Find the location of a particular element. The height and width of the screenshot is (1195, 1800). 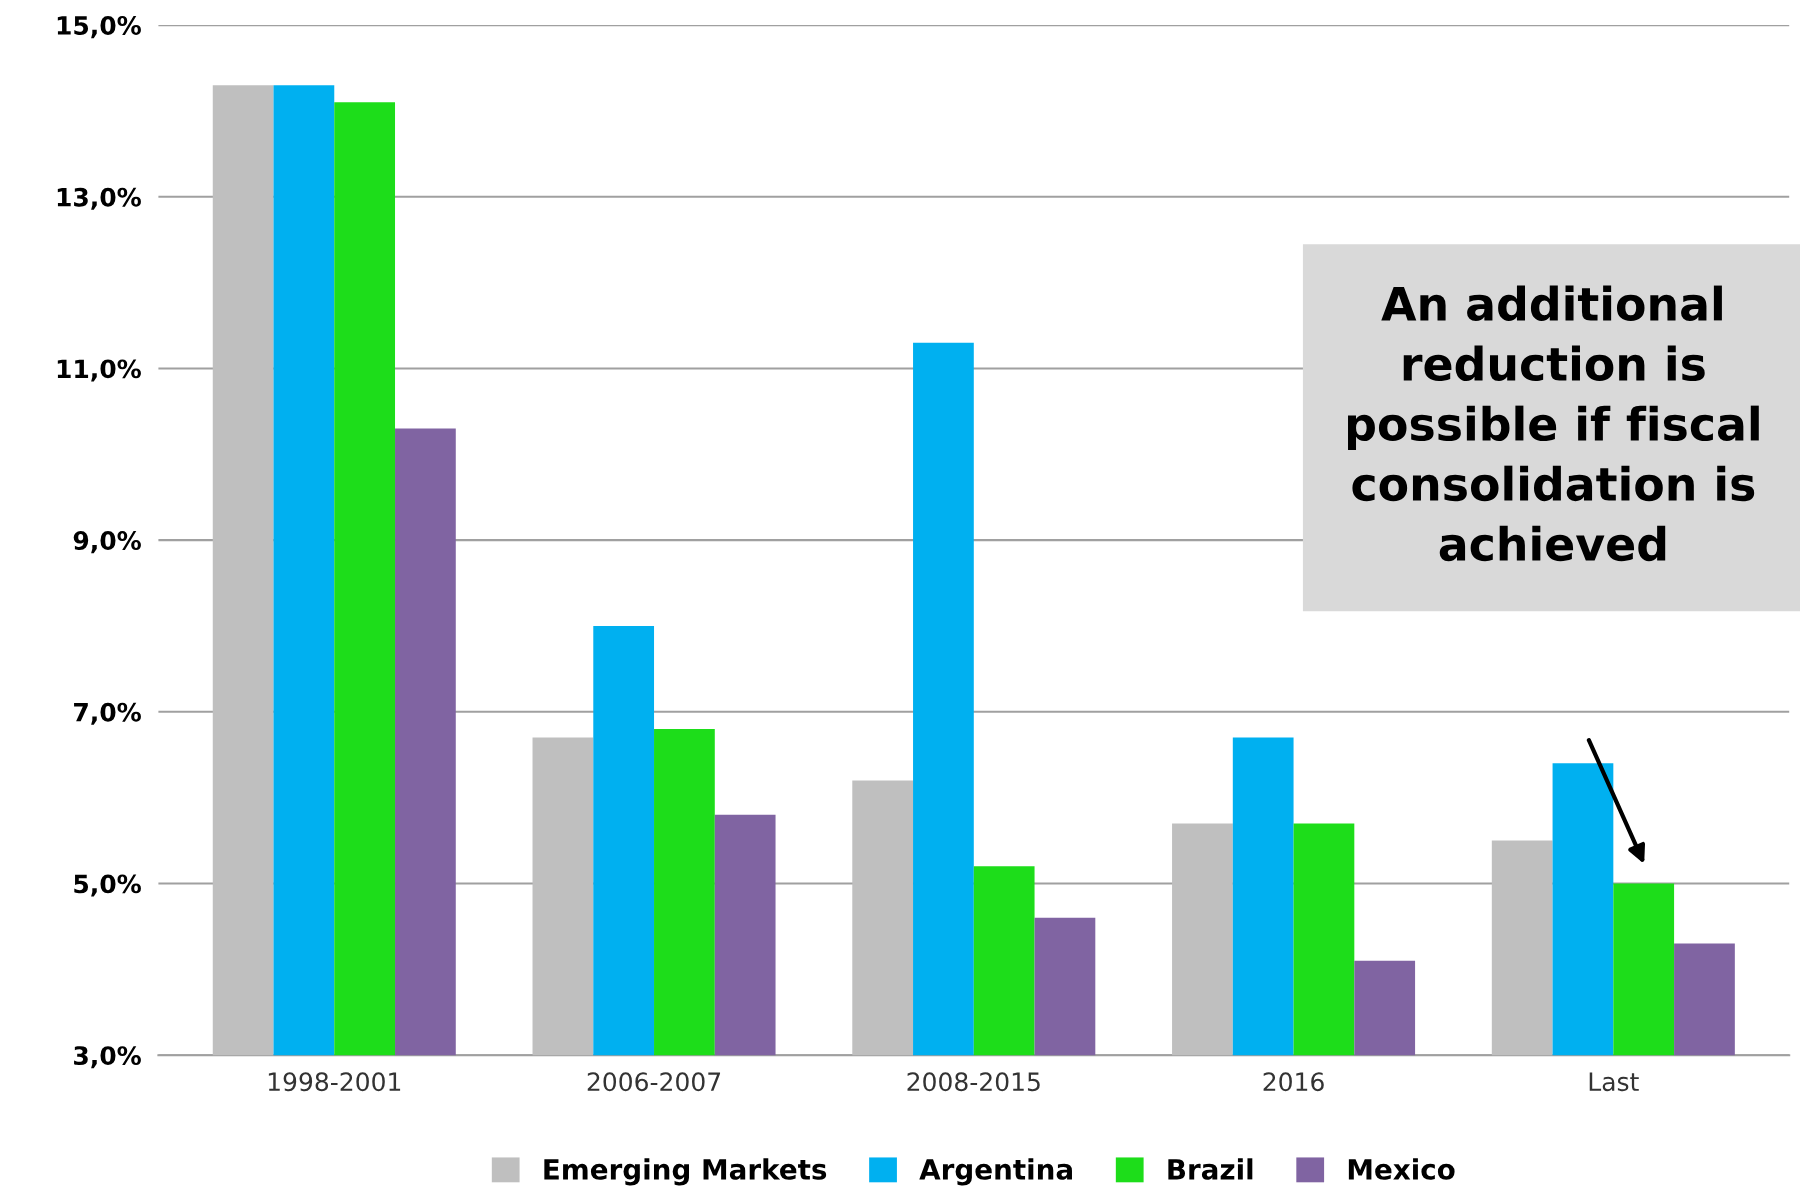

y-tick-label: 11,0% is located at coordinates (99, 370).